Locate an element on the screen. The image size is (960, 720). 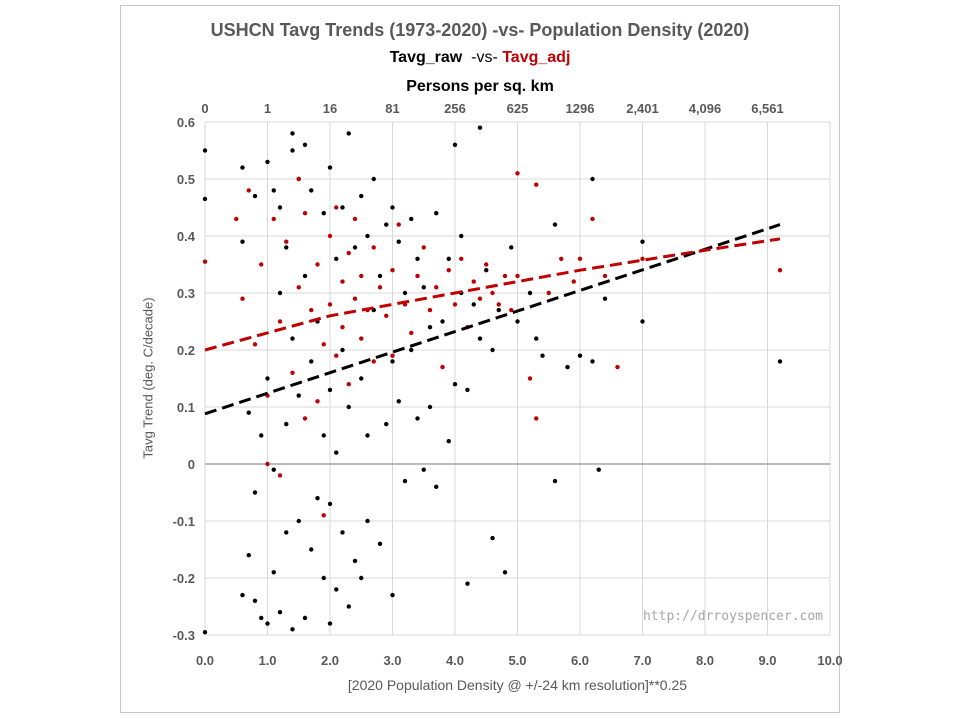
y-tick-label: 0.4 is located at coordinates (186, 236).